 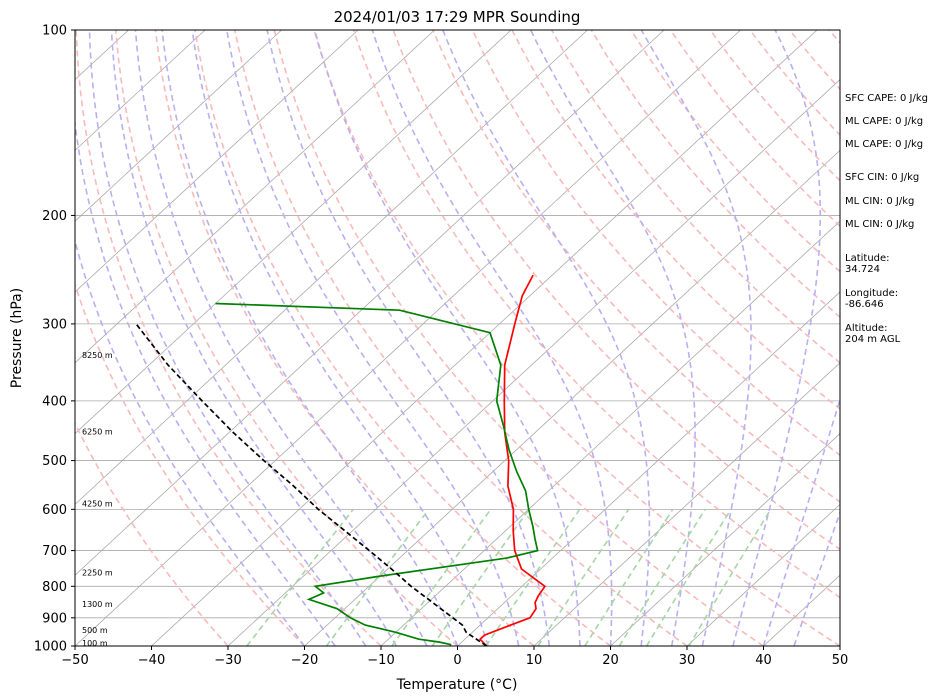 I want to click on ml-cape-stat: ML CAPE: 0 J/kg, so click(x=884, y=121).